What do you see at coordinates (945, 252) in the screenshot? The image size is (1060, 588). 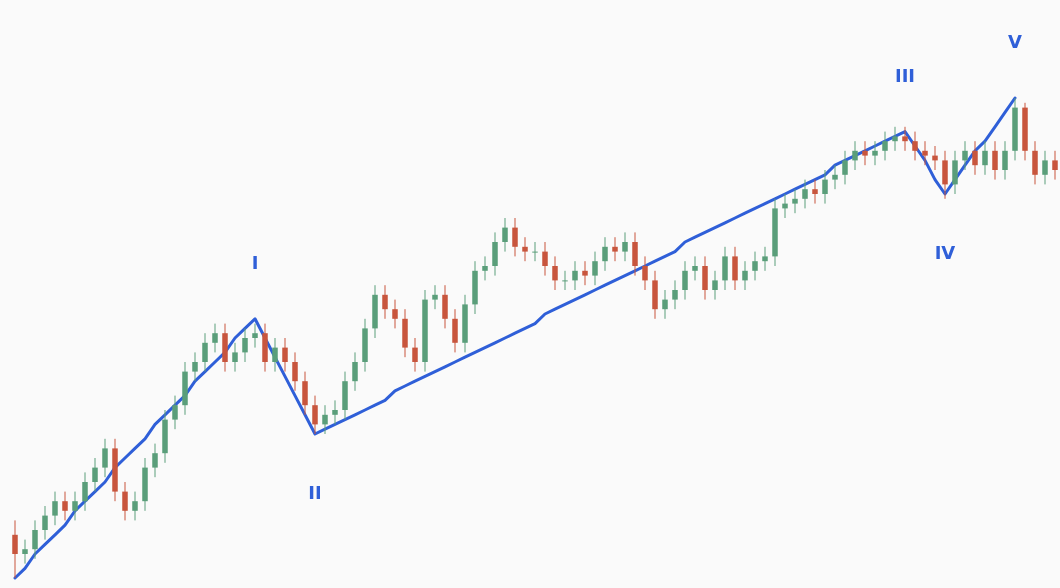 I see `annotation: IV` at bounding box center [945, 252].